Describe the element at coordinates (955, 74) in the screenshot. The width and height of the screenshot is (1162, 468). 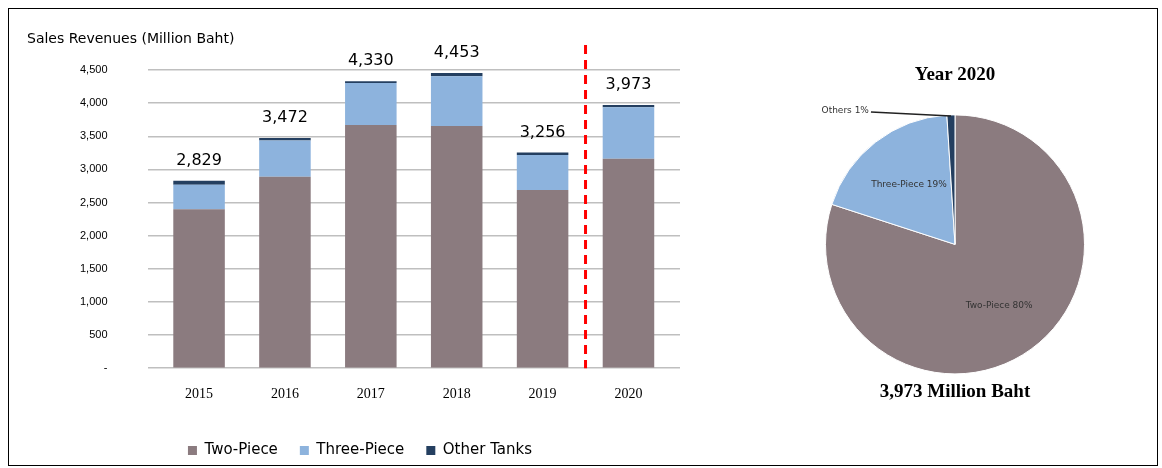
I see `chart-title: Year 2020` at that location.